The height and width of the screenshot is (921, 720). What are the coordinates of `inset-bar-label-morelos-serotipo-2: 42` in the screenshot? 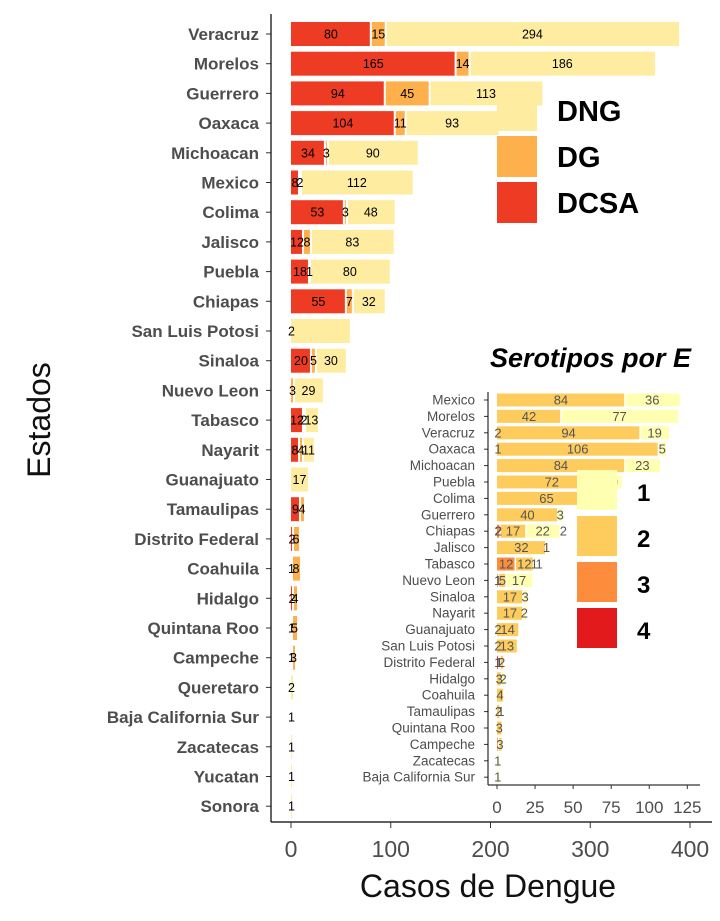 It's located at (529, 416).